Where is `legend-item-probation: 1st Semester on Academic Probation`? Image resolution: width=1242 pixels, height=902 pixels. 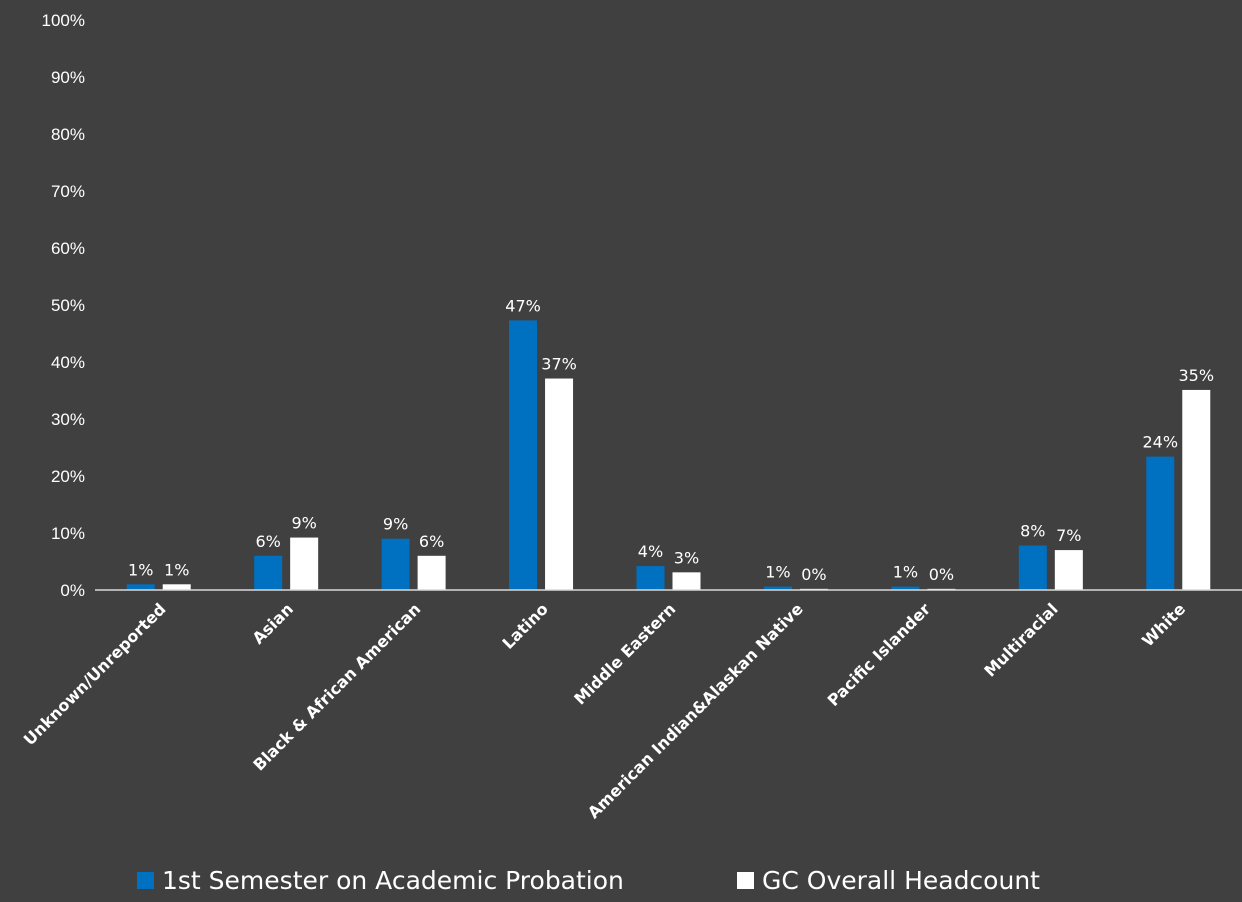
legend-item-probation: 1st Semester on Academic Probation is located at coordinates (380, 880).